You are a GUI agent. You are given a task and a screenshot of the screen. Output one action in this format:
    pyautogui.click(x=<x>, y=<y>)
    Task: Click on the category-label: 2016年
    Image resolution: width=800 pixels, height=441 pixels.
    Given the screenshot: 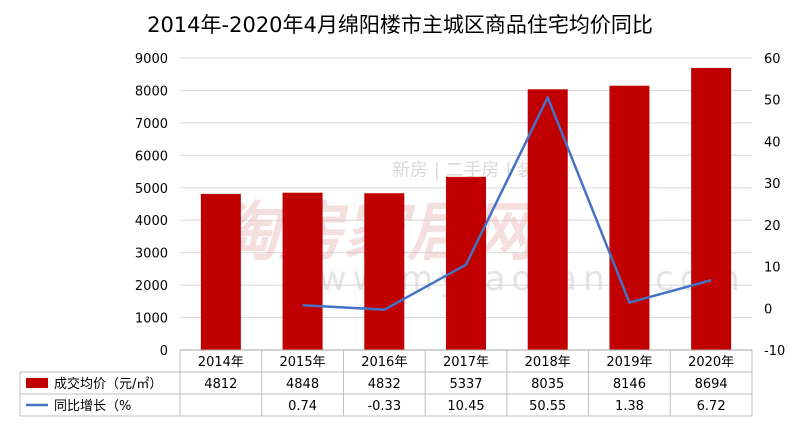 What is the action you would take?
    pyautogui.click(x=384, y=362)
    